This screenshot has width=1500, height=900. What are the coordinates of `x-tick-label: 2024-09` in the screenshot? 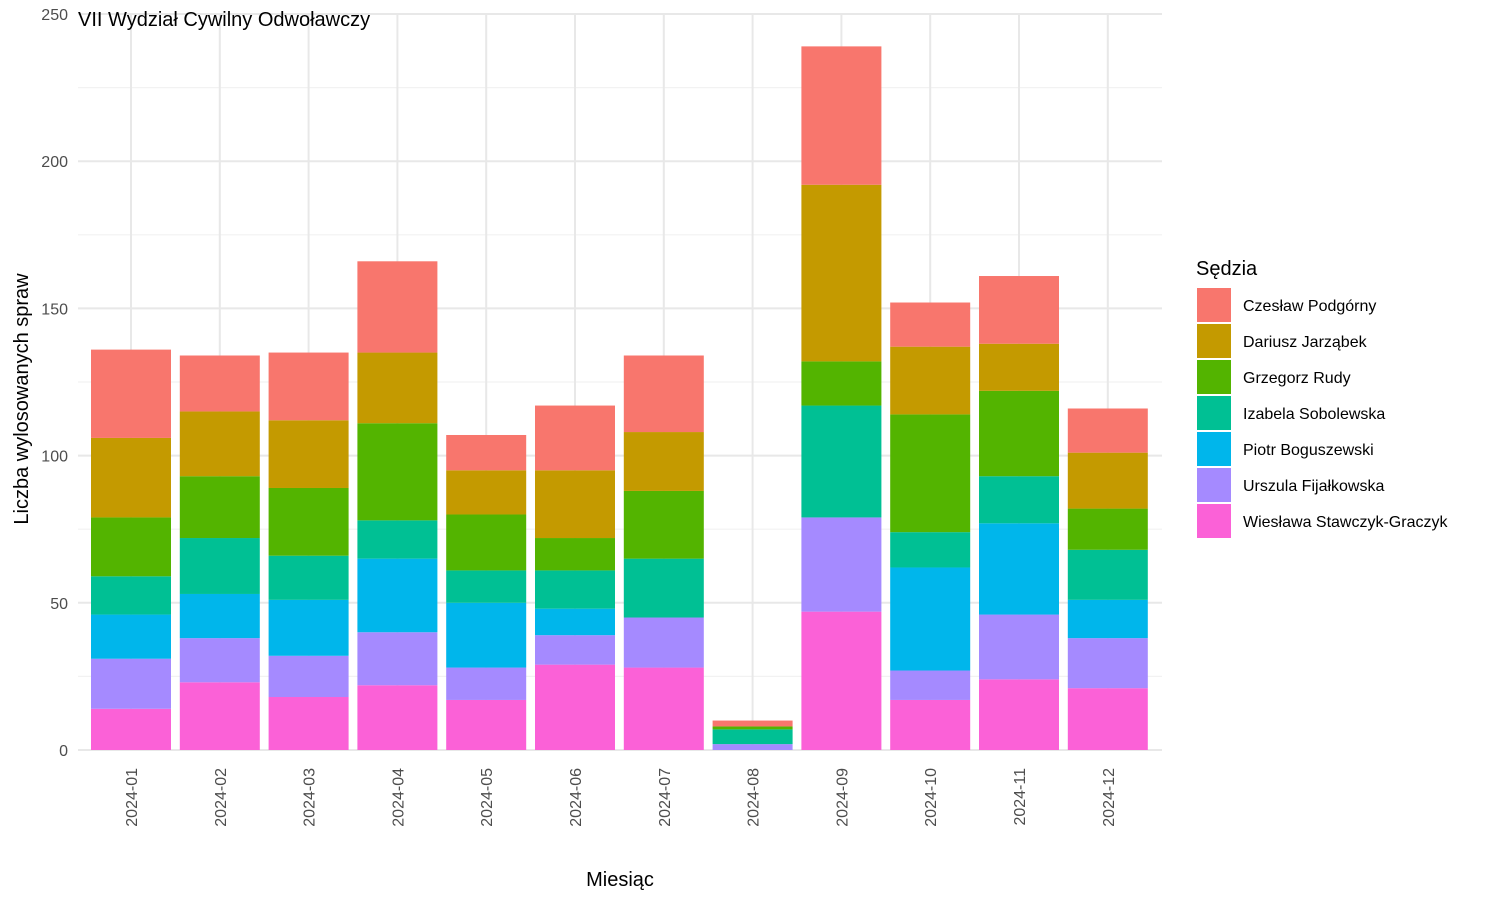 It's located at (842, 797).